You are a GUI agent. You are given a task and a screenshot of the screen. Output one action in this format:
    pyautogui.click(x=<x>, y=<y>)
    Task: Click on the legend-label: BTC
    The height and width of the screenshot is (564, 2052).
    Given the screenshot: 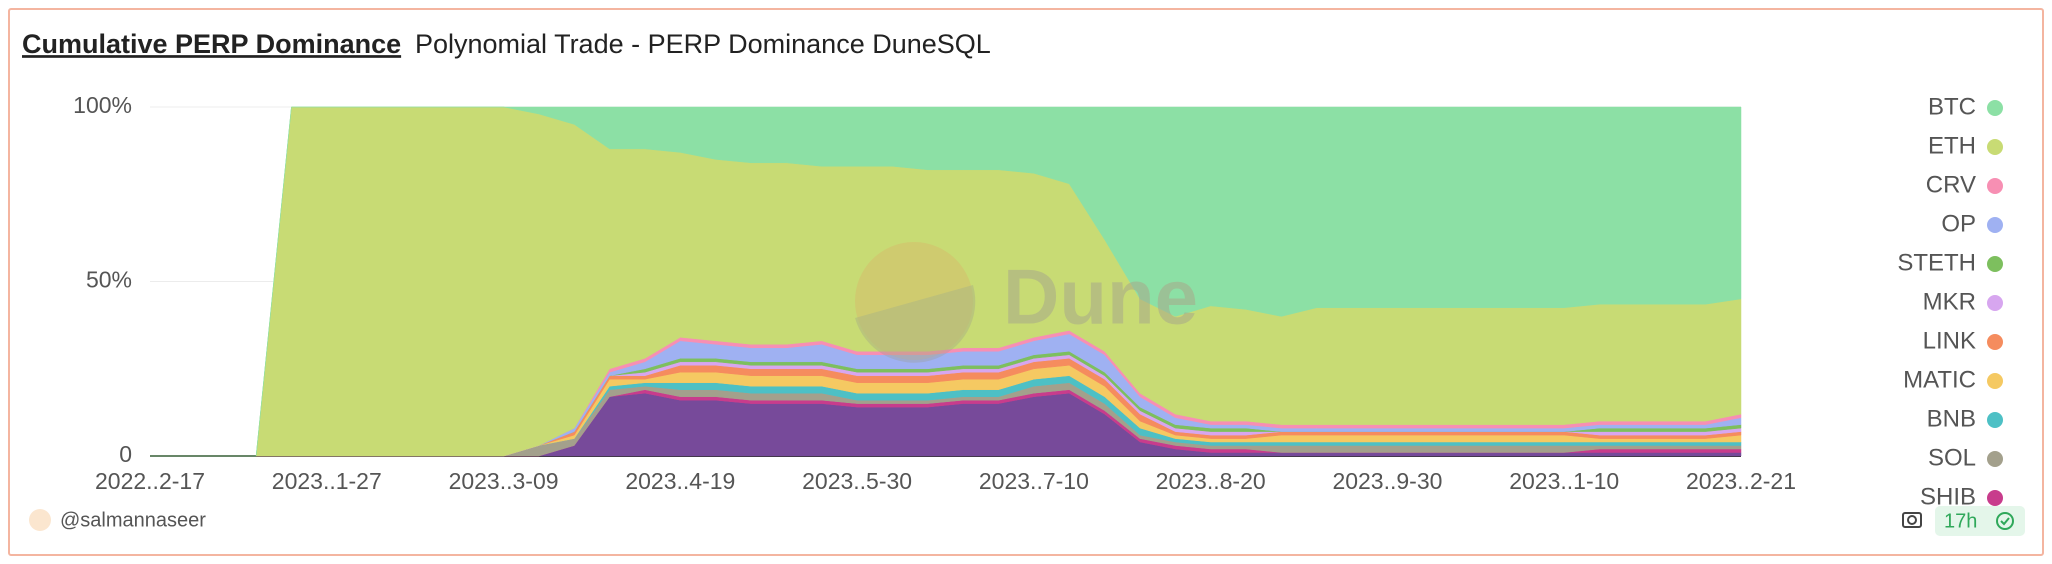 What is the action you would take?
    pyautogui.click(x=1952, y=106)
    